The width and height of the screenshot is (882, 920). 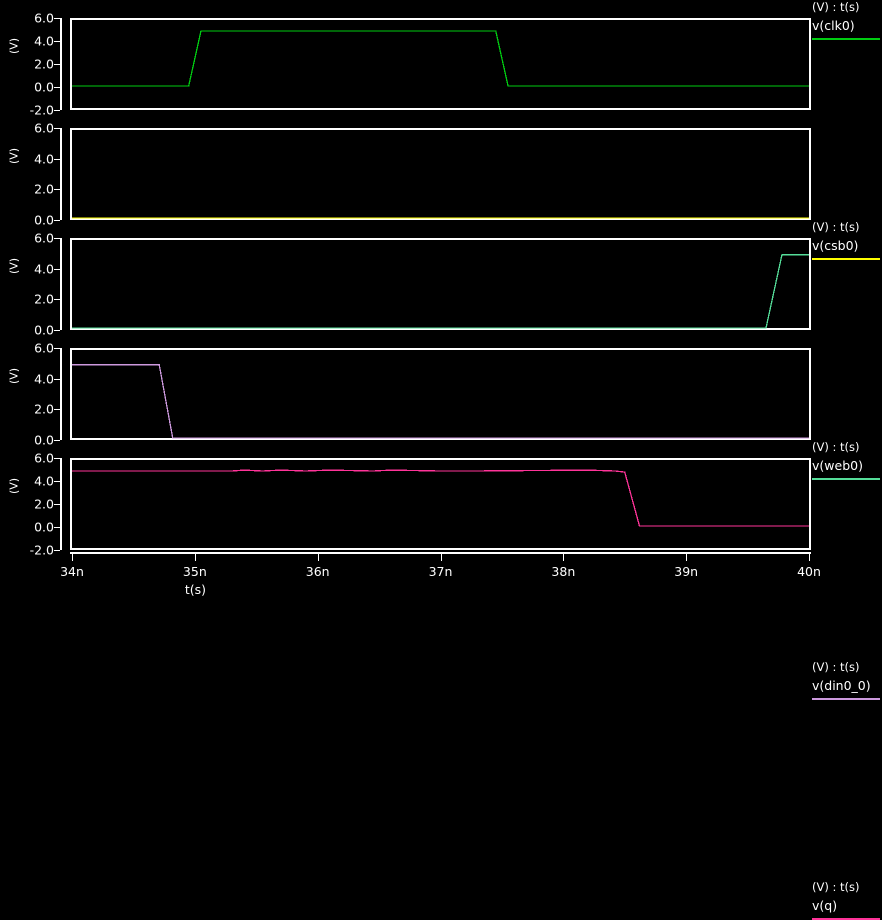 I want to click on x-axis-title: t(s), so click(x=195, y=589).